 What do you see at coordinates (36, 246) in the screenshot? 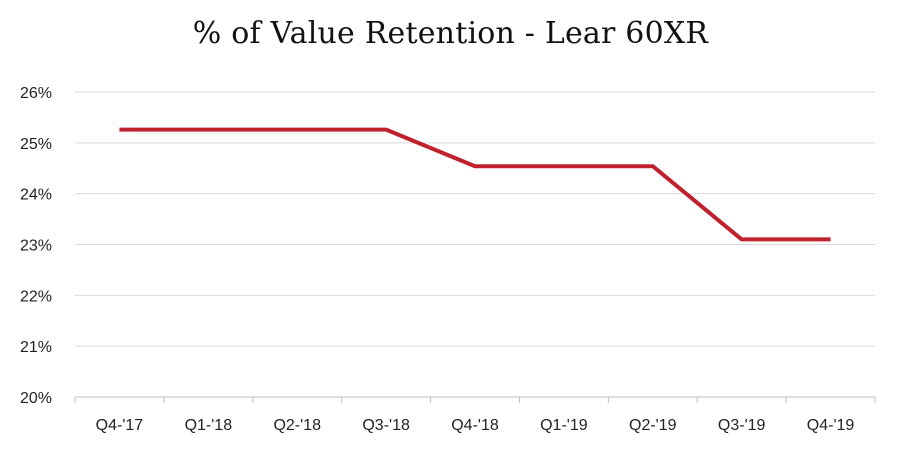
I see `y-tick-label: 23%` at bounding box center [36, 246].